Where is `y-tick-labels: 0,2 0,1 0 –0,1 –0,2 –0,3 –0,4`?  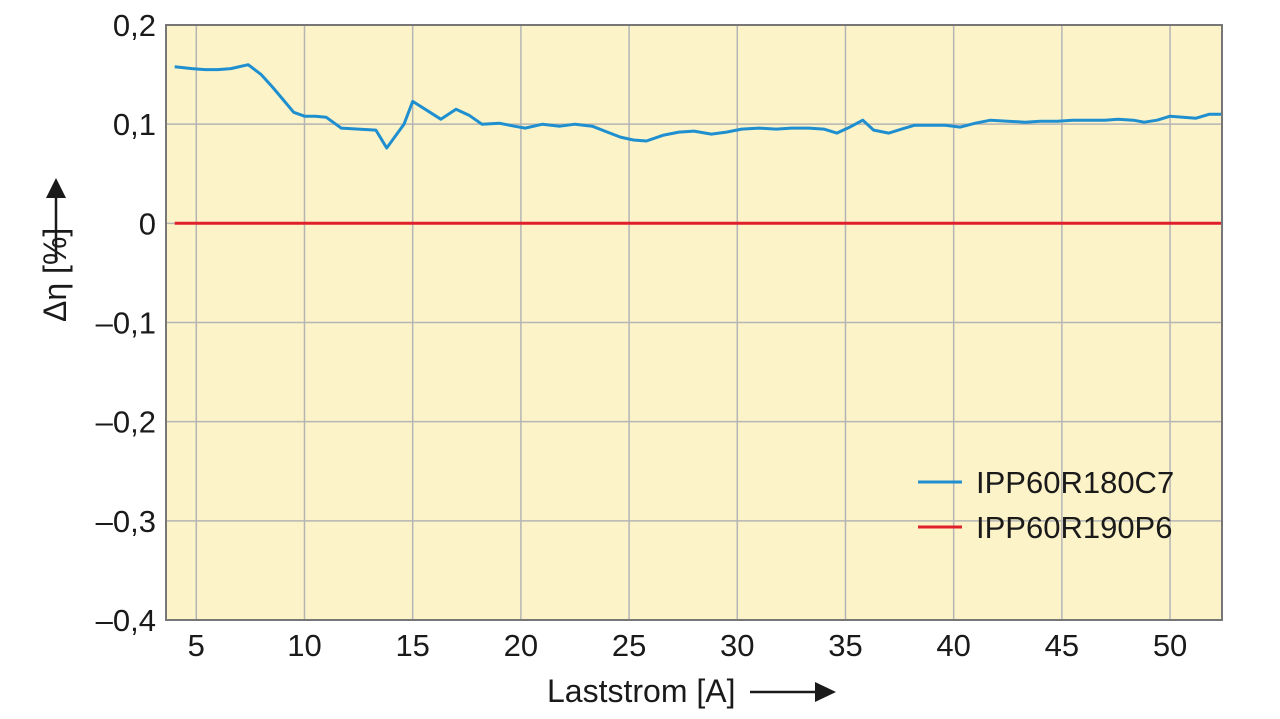 y-tick-labels: 0,2 0,1 0 –0,1 –0,2 –0,3 –0,4 is located at coordinates (126, 323).